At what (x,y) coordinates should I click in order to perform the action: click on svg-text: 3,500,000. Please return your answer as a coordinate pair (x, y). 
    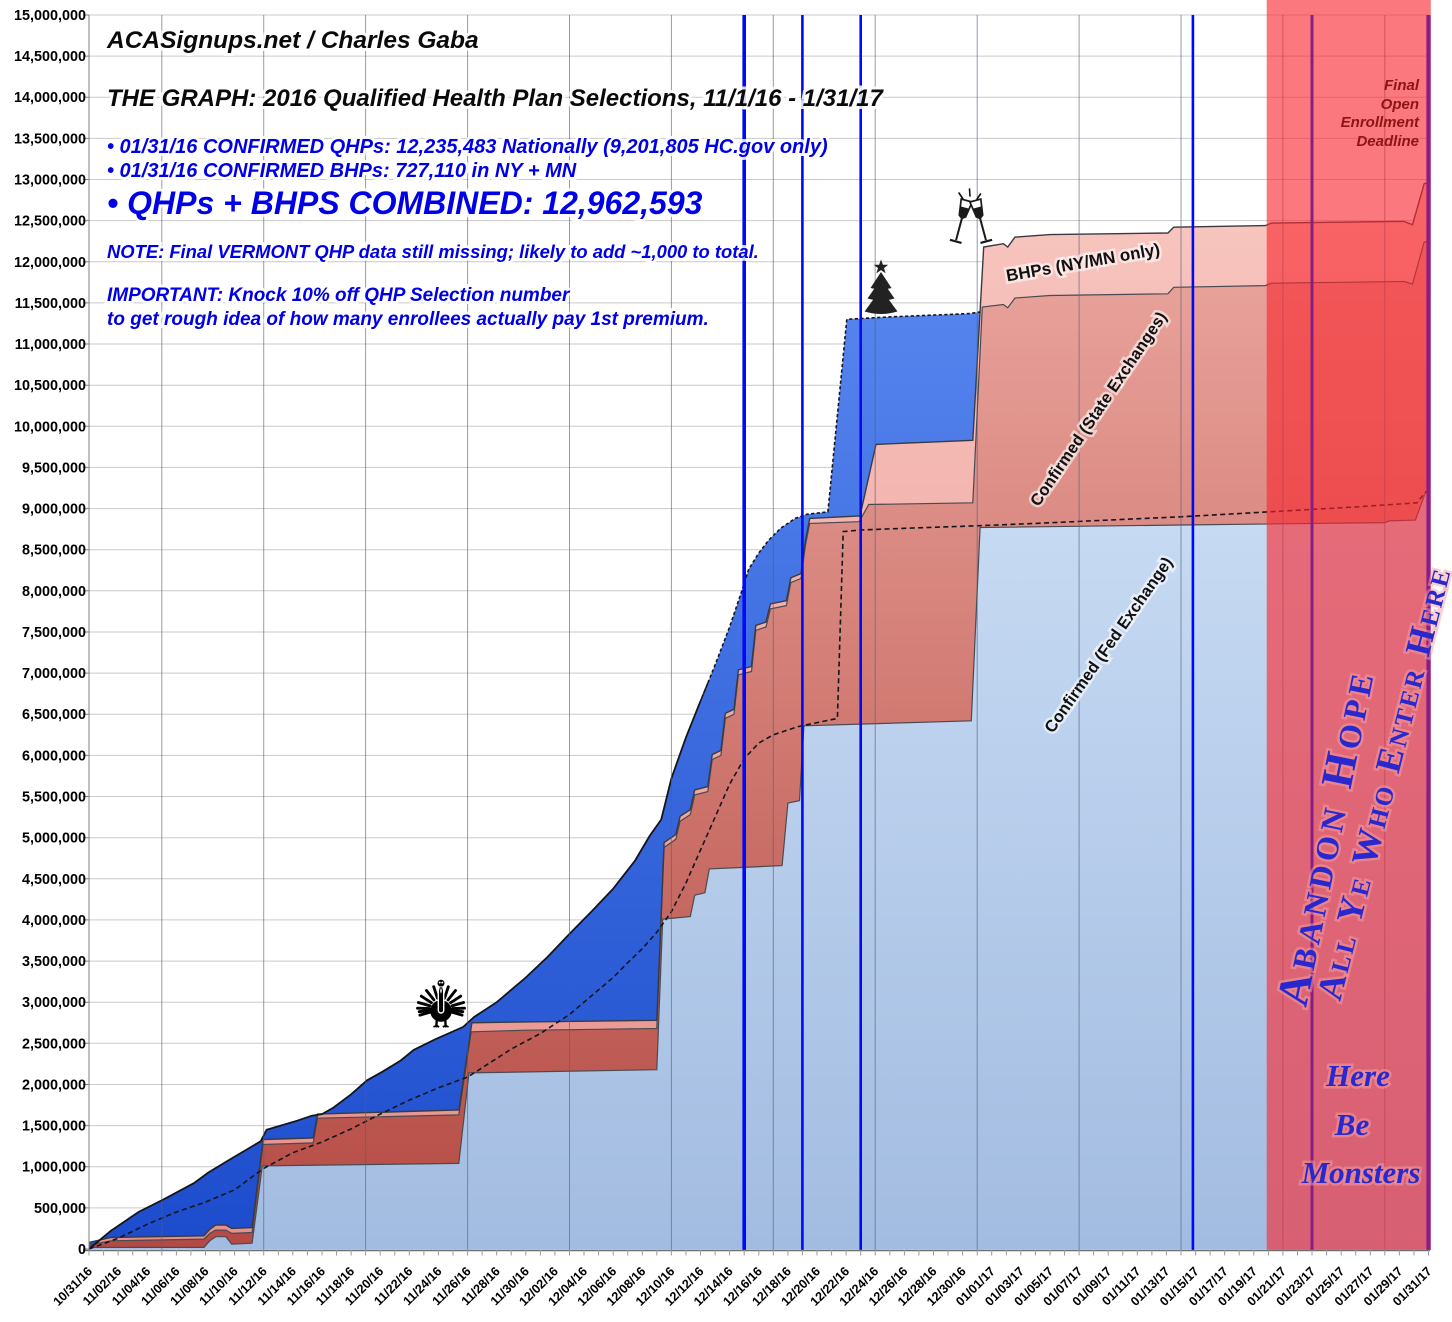
    Looking at the image, I should click on (54, 962).